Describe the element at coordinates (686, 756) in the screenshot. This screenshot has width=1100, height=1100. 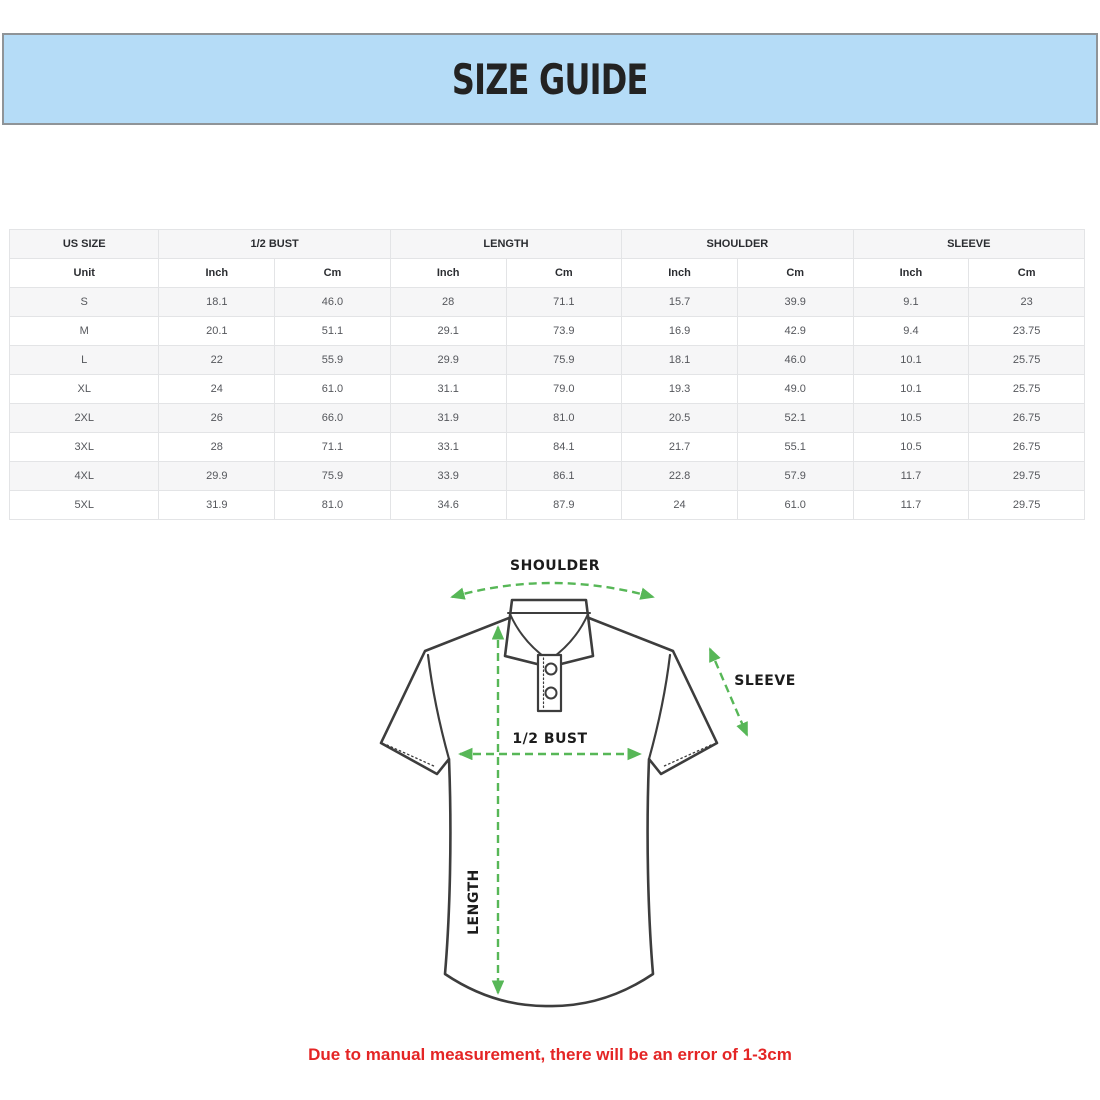
I see `right-cuff-stitch` at that location.